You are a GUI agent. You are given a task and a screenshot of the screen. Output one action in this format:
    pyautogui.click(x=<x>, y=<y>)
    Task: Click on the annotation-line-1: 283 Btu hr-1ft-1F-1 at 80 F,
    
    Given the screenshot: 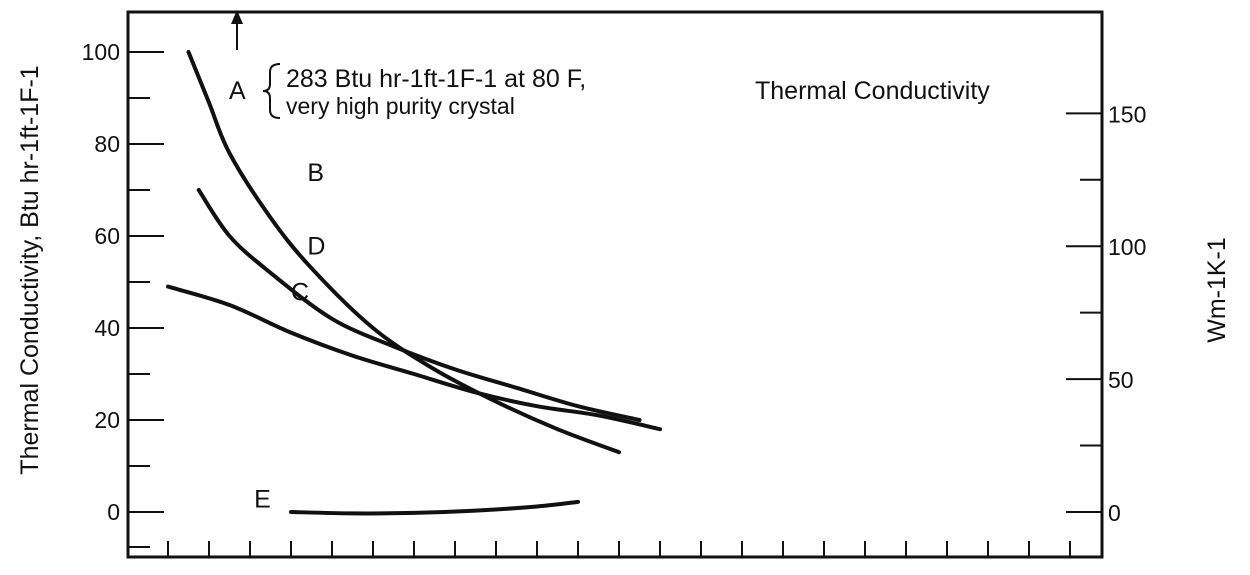 What is the action you would take?
    pyautogui.click(x=436, y=79)
    